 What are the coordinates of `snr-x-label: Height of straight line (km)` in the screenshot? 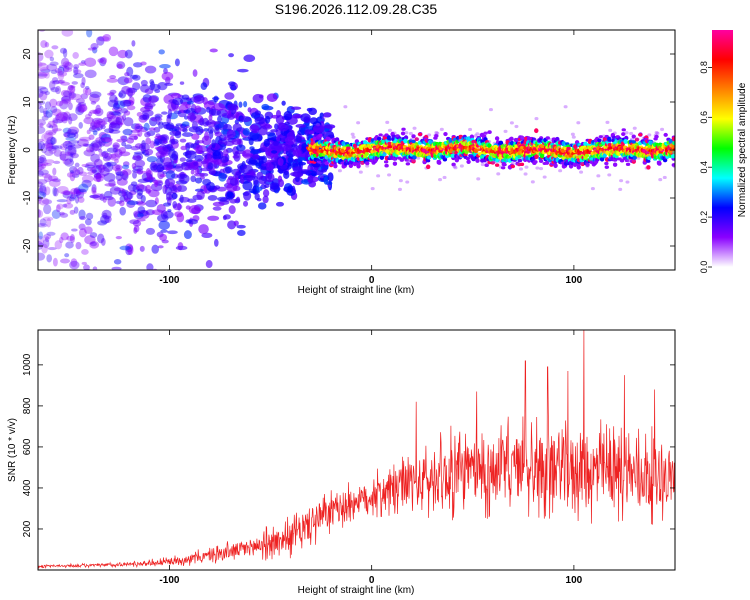 It's located at (356, 590).